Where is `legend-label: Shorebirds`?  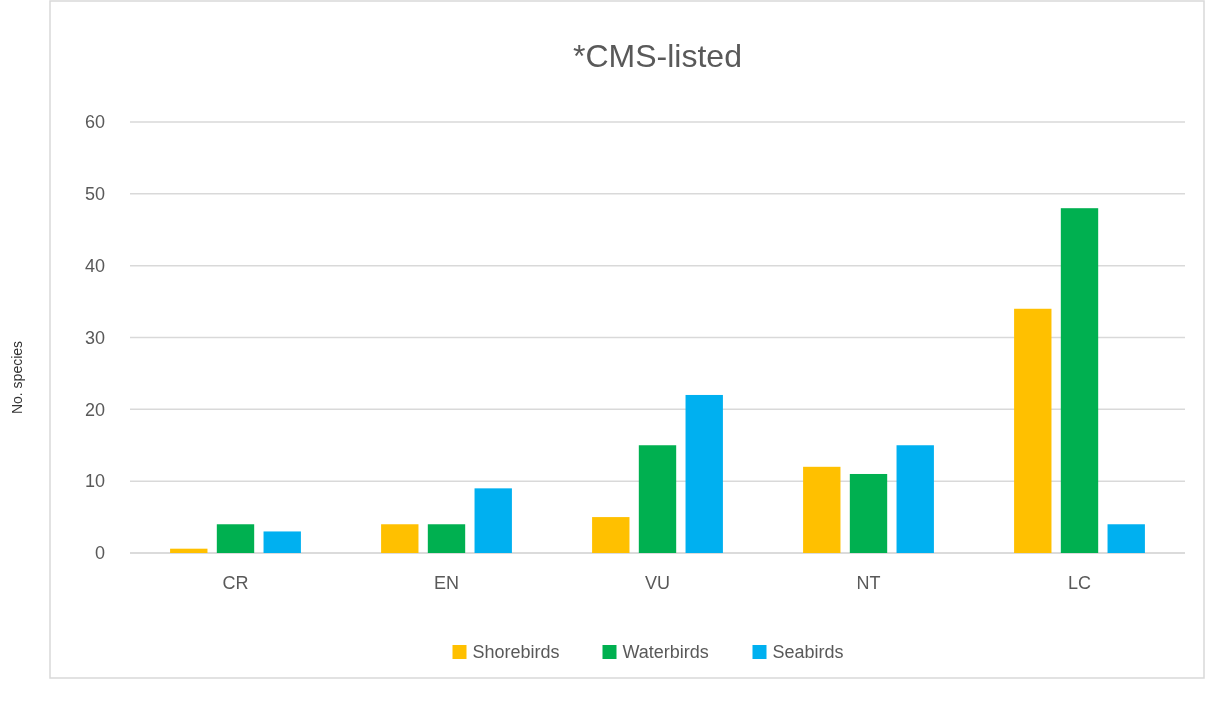
legend-label: Shorebirds is located at coordinates (516, 652).